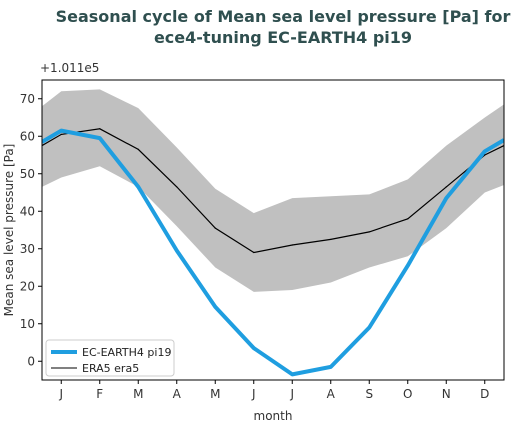 The width and height of the screenshot is (515, 436). What do you see at coordinates (27, 99) in the screenshot?
I see `y-tick-label: 70` at bounding box center [27, 99].